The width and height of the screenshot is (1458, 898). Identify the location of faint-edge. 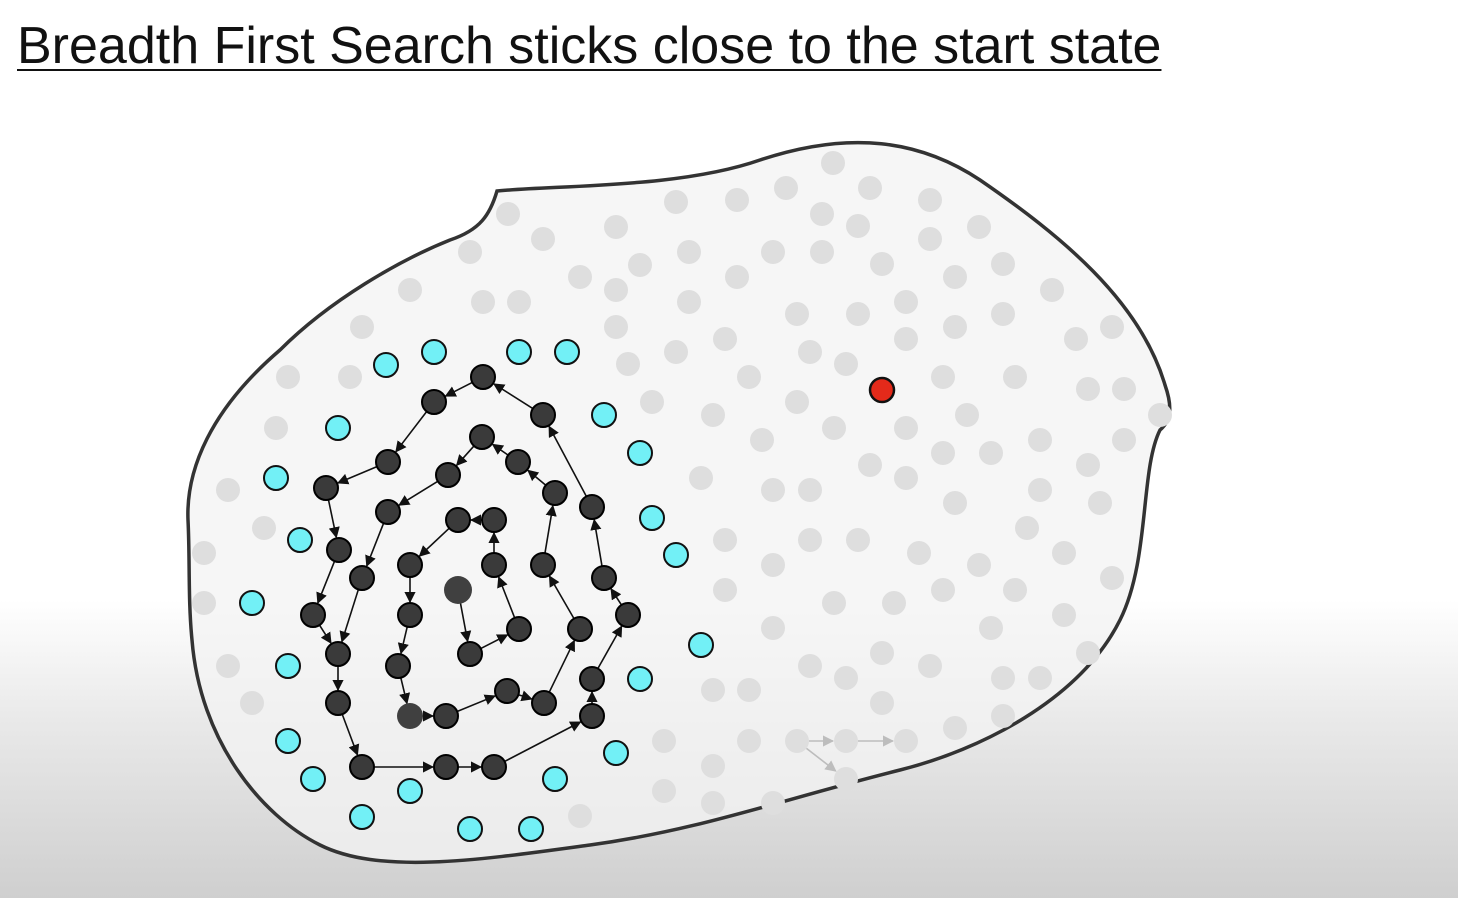
(821, 759).